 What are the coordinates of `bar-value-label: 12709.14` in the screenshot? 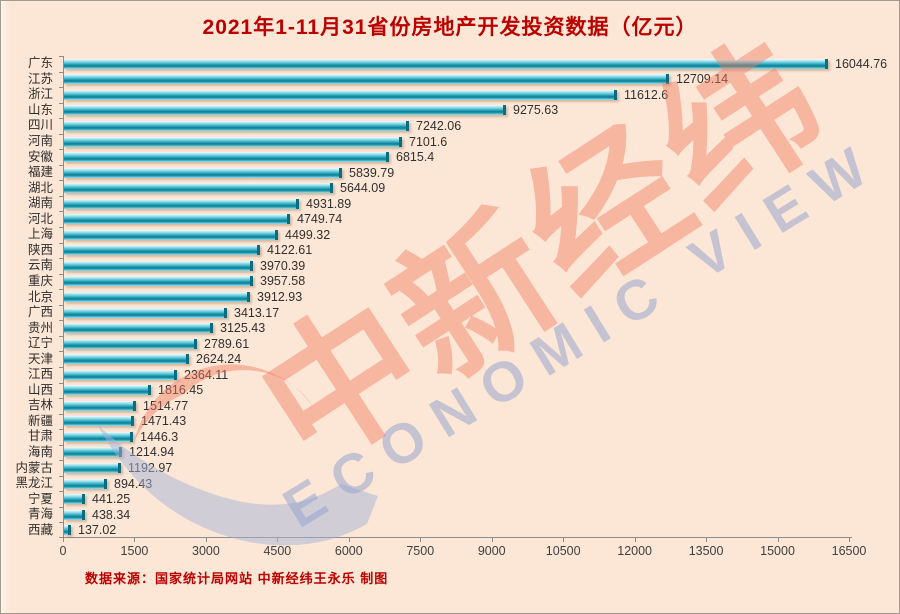 It's located at (702, 79).